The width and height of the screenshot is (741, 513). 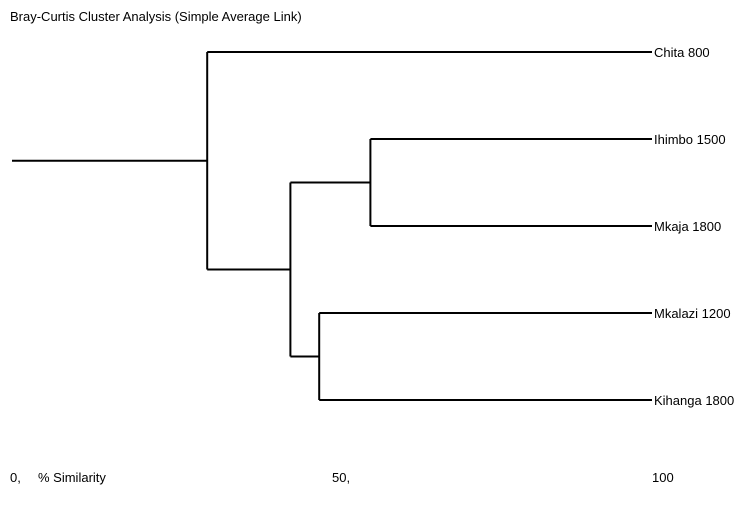 What do you see at coordinates (692, 313) in the screenshot?
I see `leaf-label: Mkalazi 1200` at bounding box center [692, 313].